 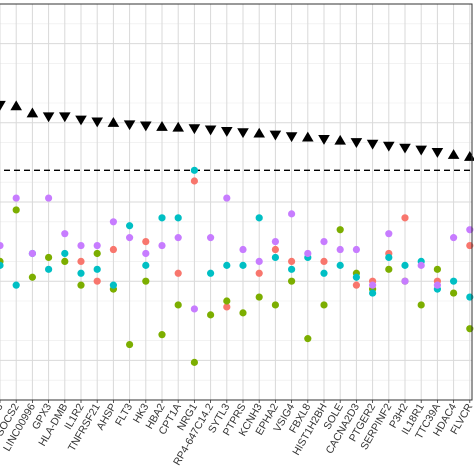 What do you see at coordinates (124, 414) in the screenshot?
I see `x-tick-label: FLT3` at bounding box center [124, 414].